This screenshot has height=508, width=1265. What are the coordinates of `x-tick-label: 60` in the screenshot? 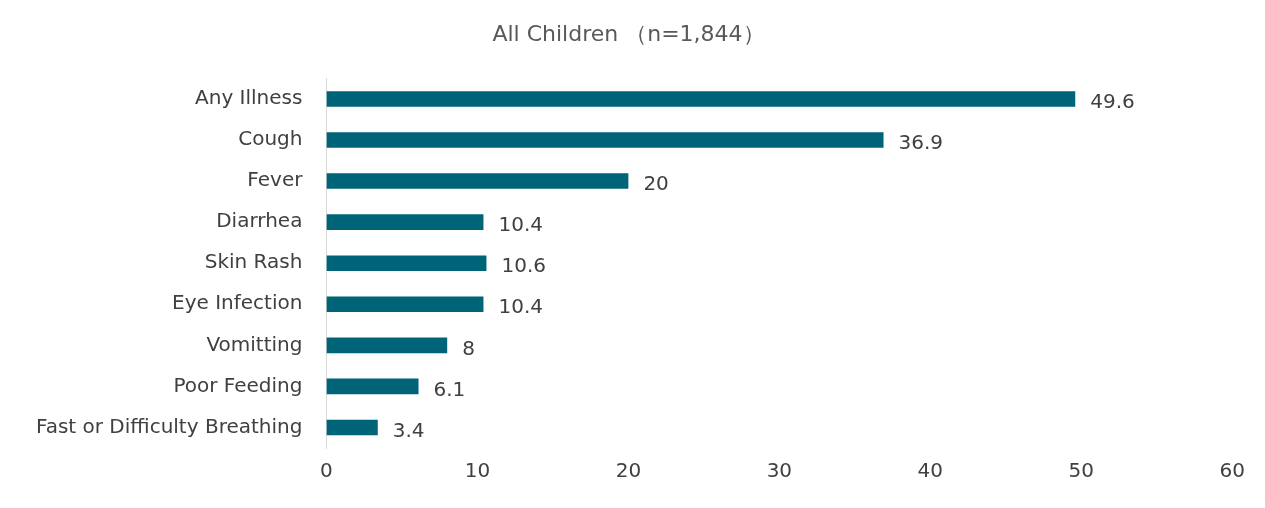 It's located at (1232, 470).